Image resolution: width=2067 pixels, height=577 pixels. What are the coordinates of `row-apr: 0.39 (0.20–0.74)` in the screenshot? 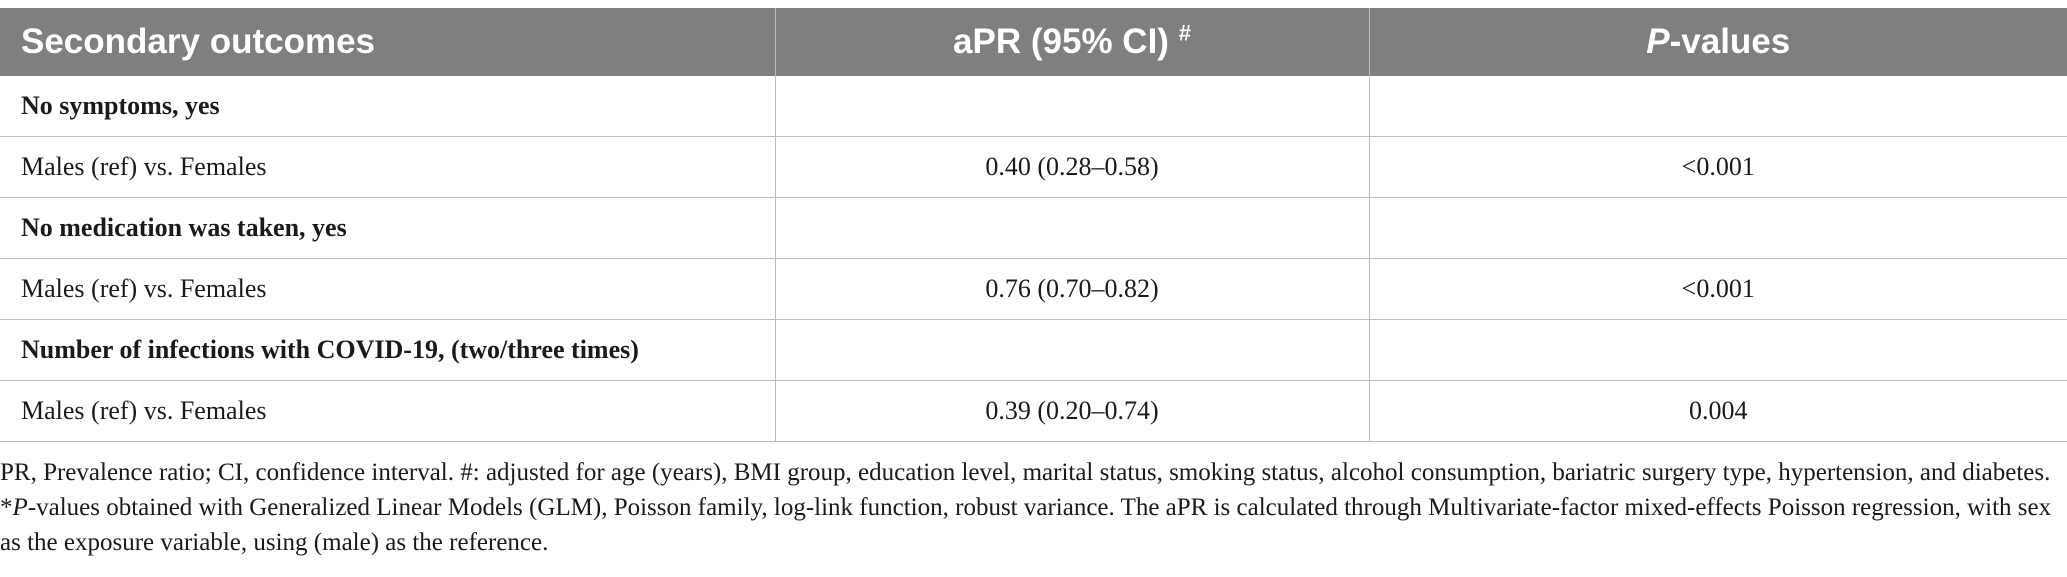 It's located at (1072, 411).